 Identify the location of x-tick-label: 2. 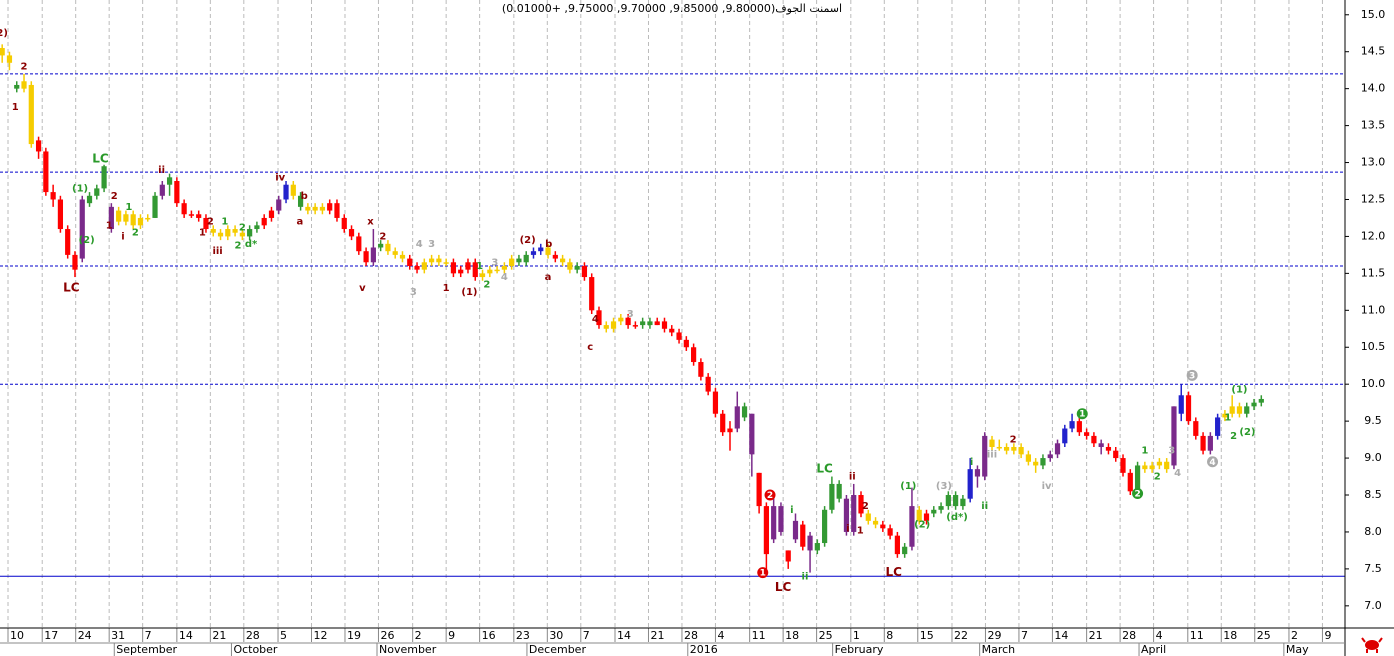
(1294, 635).